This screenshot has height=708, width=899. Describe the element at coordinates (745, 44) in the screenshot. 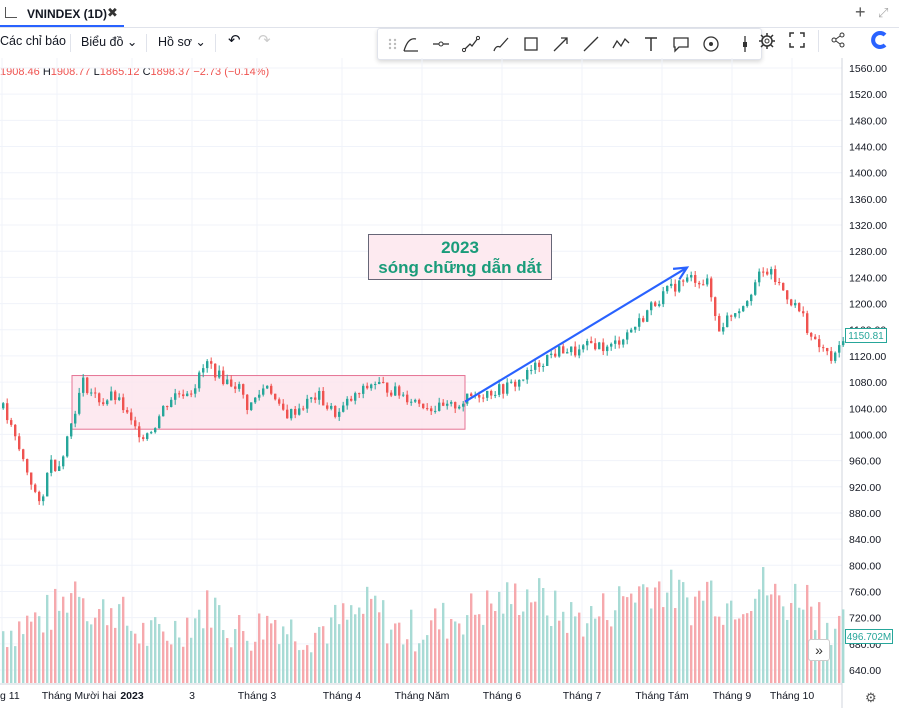

I see `vertical-line-icon` at that location.